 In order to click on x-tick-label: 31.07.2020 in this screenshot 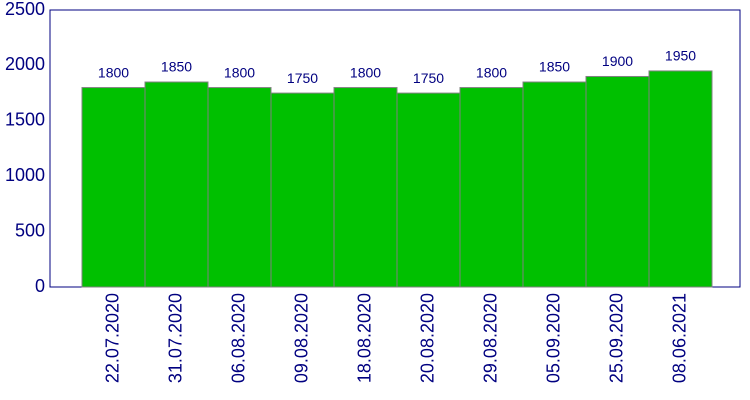, I will do `click(175, 338)`.